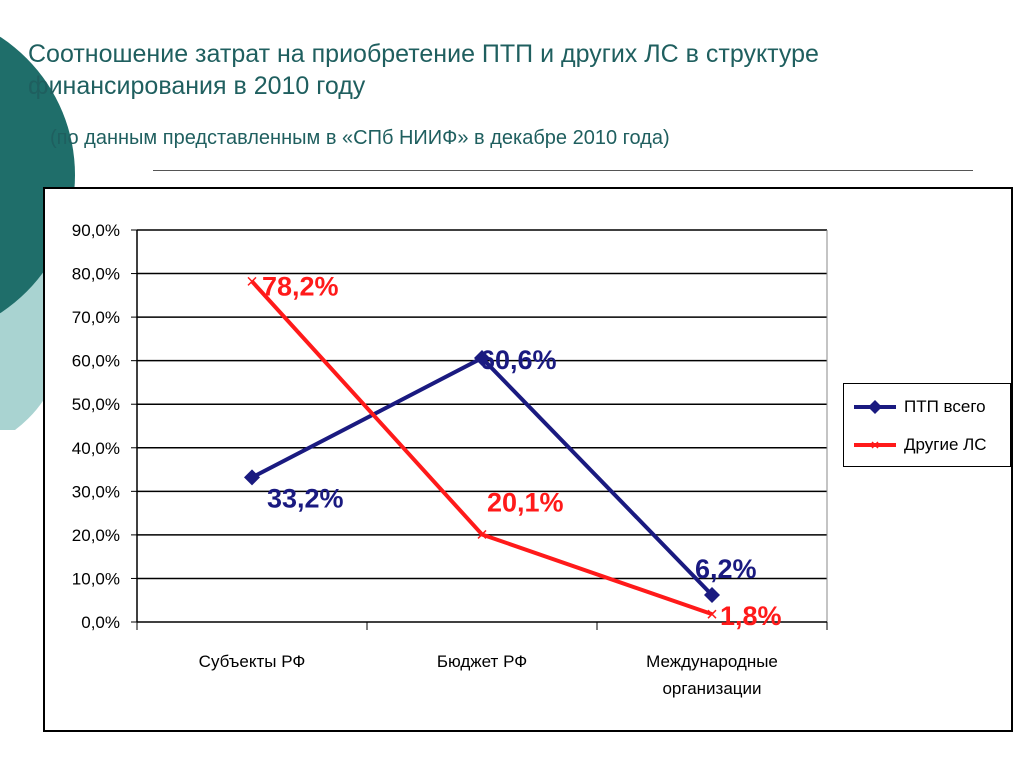 The height and width of the screenshot is (768, 1024). I want to click on y-tick-label: 40,0%, so click(96, 448).